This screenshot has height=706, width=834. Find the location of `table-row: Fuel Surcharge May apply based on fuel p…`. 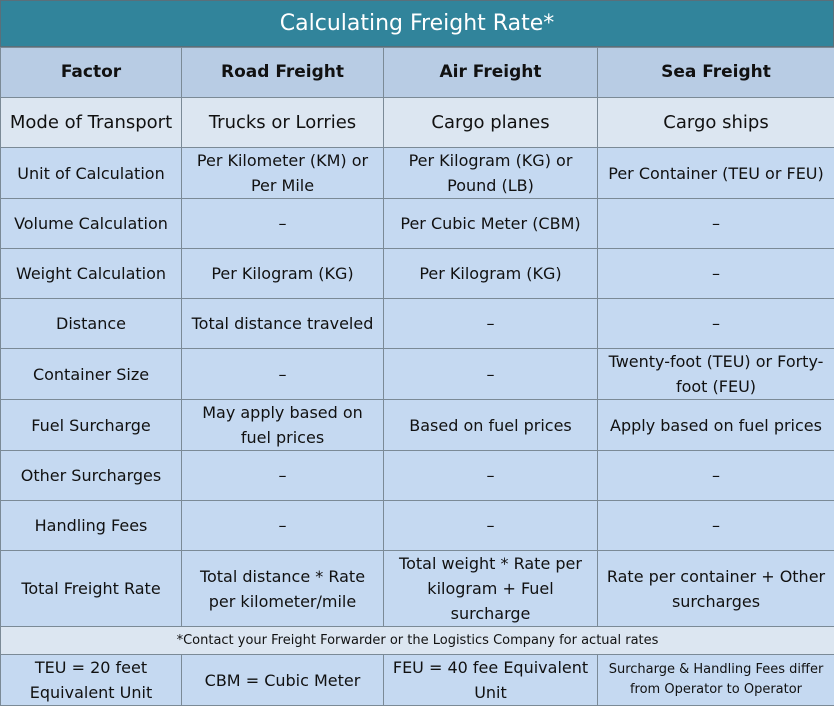

table-row: Fuel Surcharge May apply based on fuel p… is located at coordinates (417, 425).